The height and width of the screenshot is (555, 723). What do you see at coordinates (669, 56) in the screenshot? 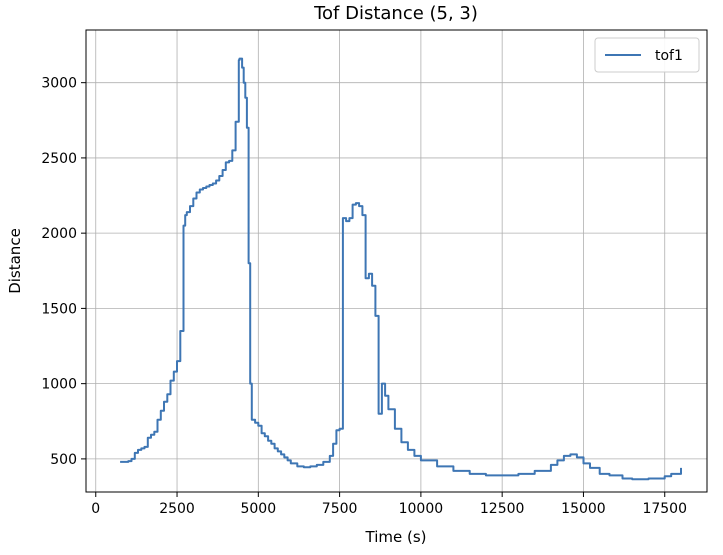
I see `legend-label-tof1: tof1` at bounding box center [669, 56].